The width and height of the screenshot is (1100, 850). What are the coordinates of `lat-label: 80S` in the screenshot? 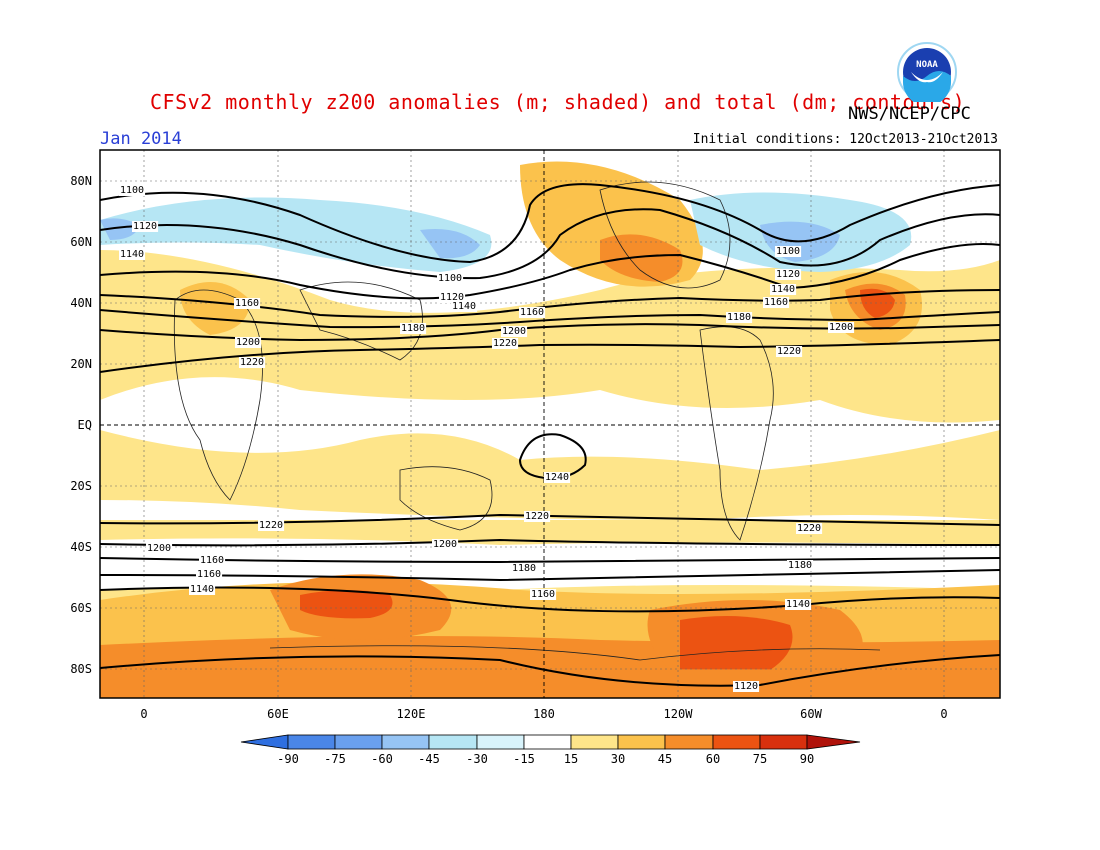 It's located at (81, 669).